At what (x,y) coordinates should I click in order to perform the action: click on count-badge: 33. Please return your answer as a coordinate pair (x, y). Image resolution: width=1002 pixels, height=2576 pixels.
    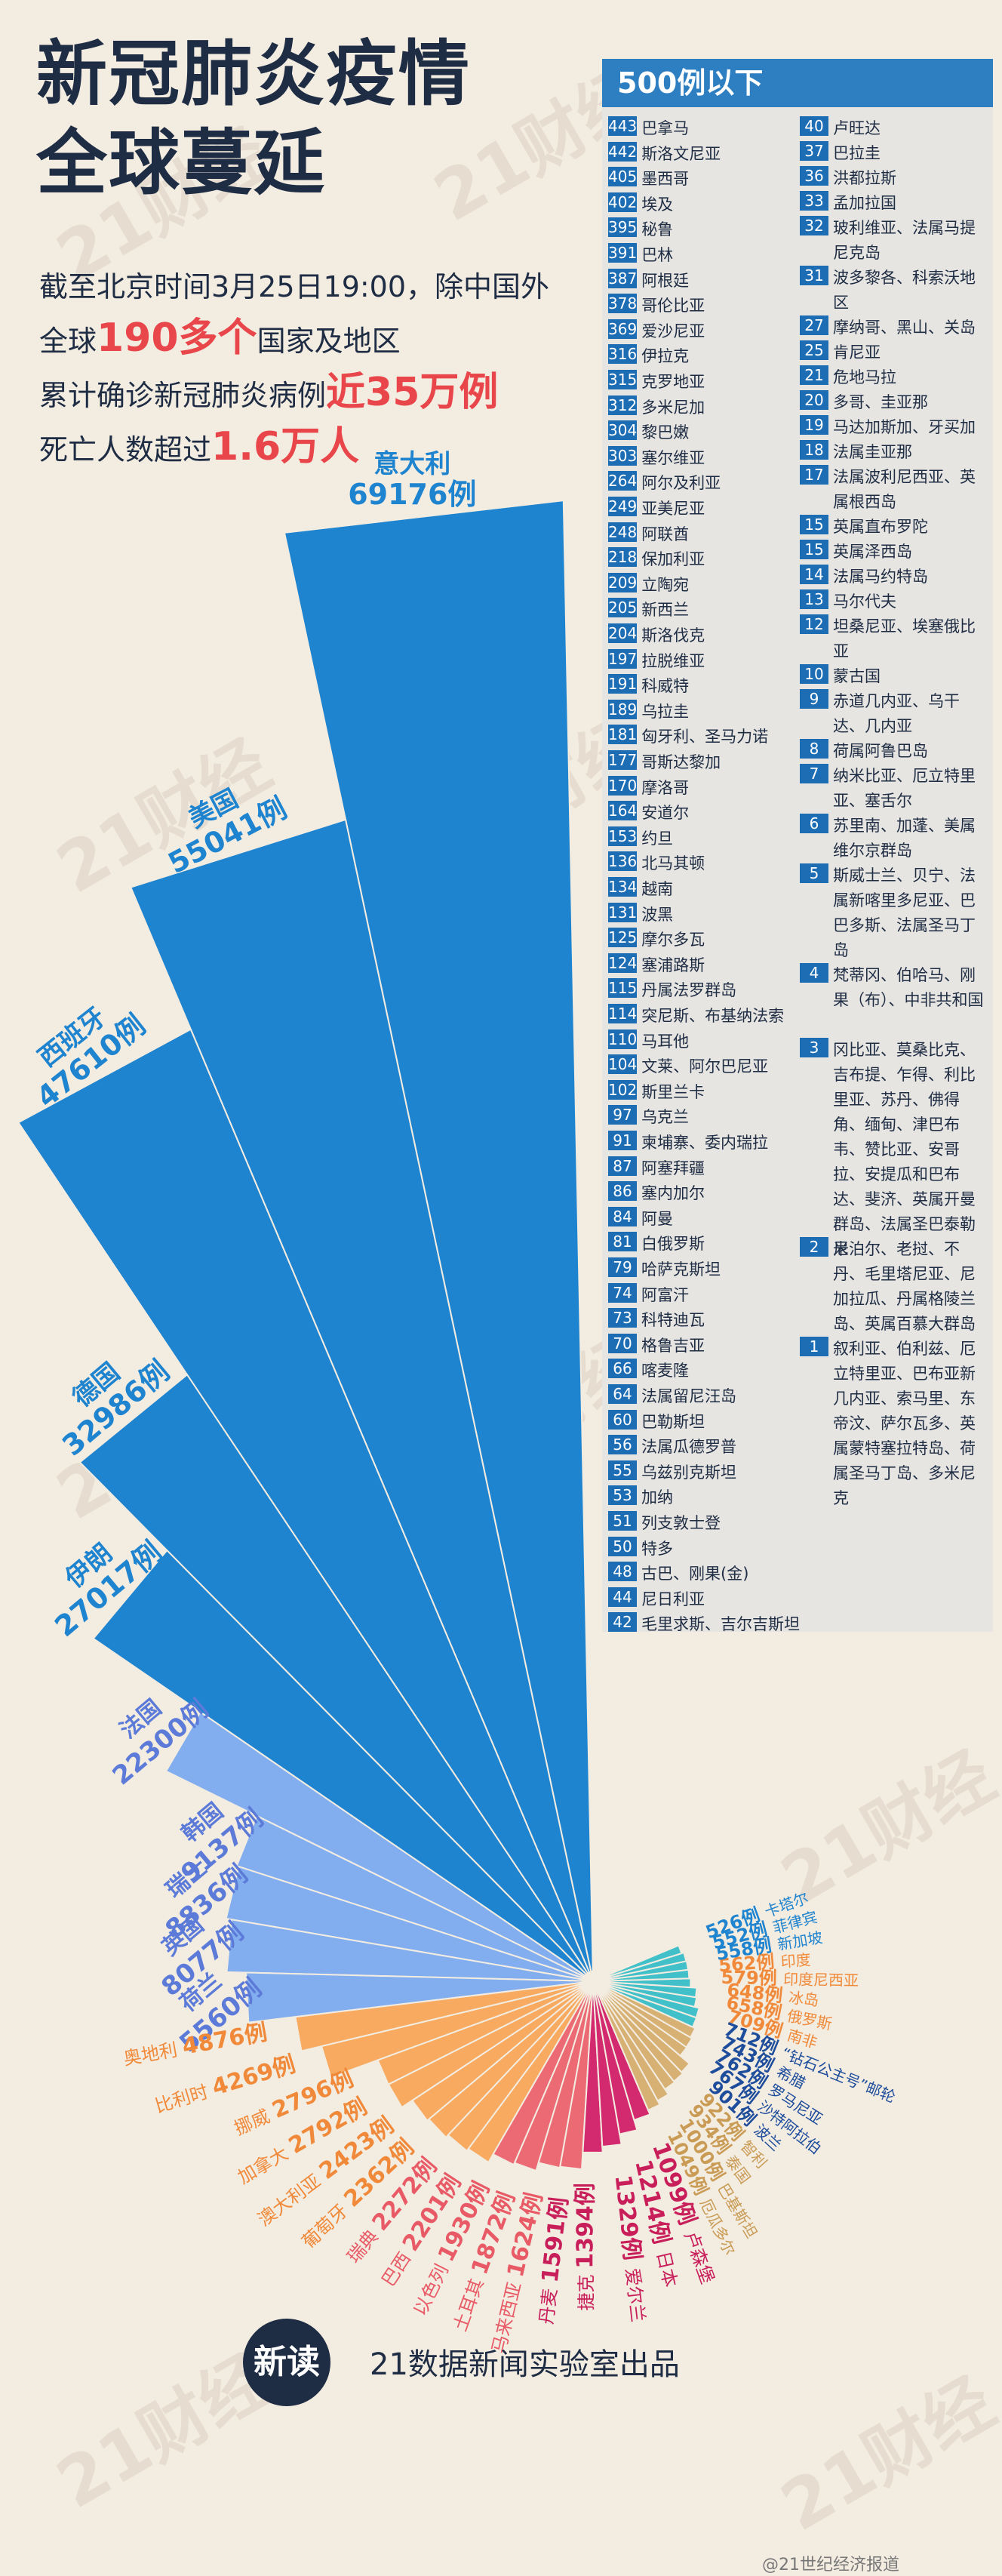
    Looking at the image, I should click on (814, 201).